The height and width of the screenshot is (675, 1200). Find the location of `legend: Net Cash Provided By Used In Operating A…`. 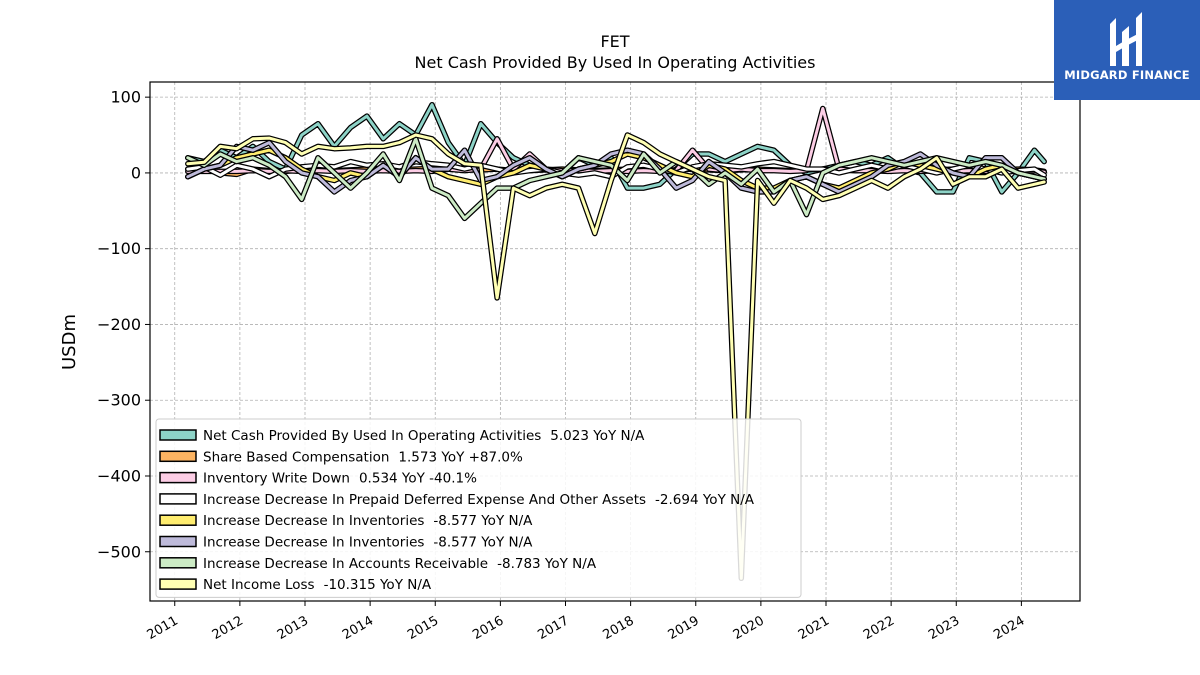

legend: Net Cash Provided By Used In Operating A… is located at coordinates (478, 508).